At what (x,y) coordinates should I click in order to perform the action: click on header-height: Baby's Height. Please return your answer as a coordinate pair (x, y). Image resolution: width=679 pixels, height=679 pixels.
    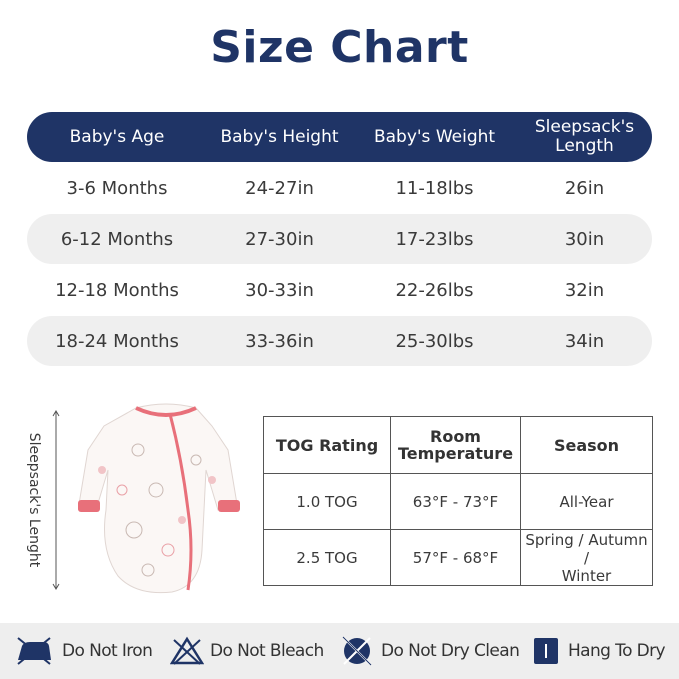
    Looking at the image, I should click on (279, 136).